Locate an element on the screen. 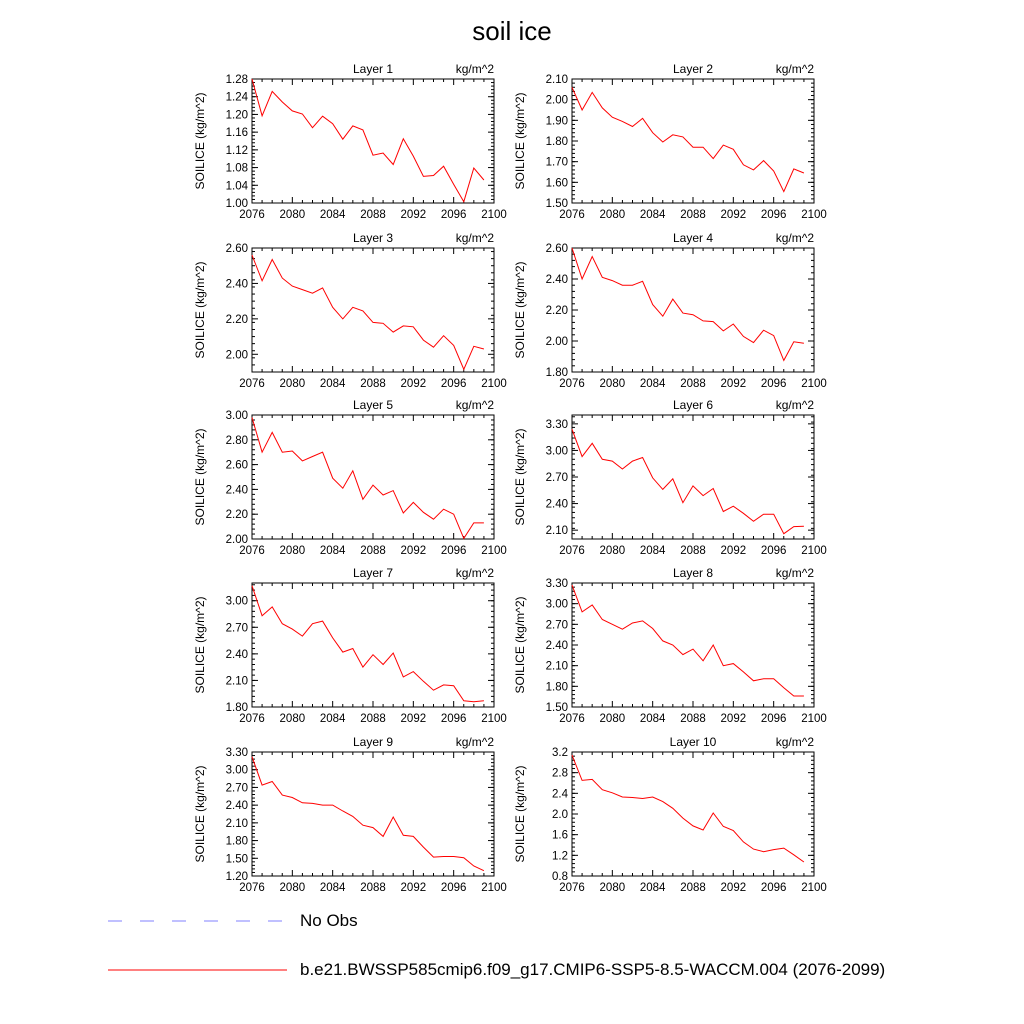 This screenshot has width=1024, height=1024. y-tick-label: 0.8 is located at coordinates (560, 877).